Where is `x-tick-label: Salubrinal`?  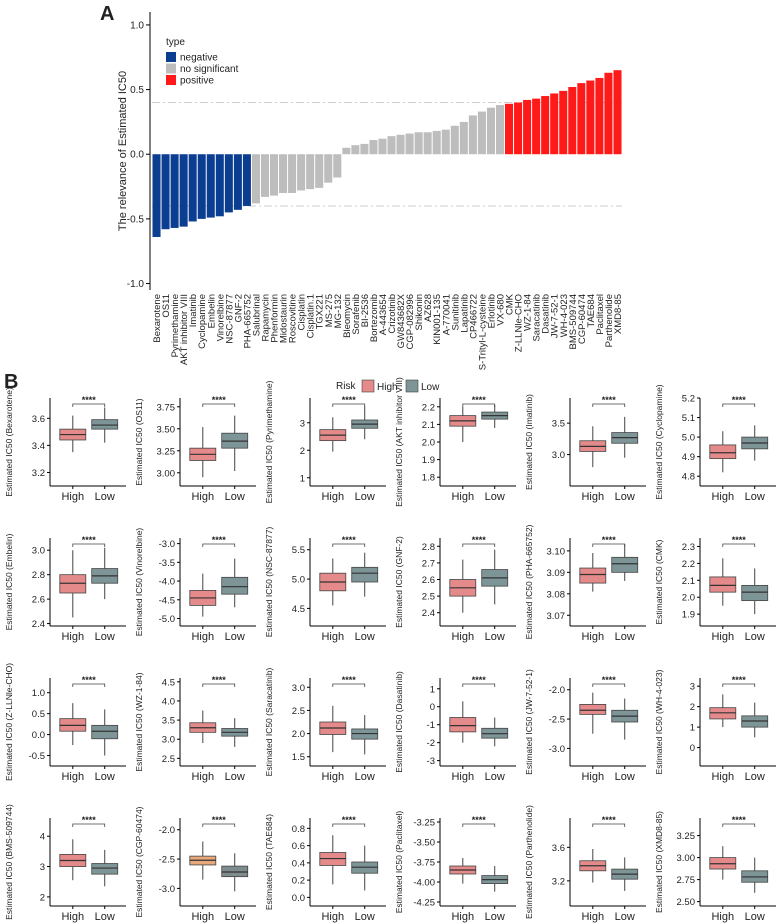
x-tick-label: Salubrinal is located at coordinates (256, 315).